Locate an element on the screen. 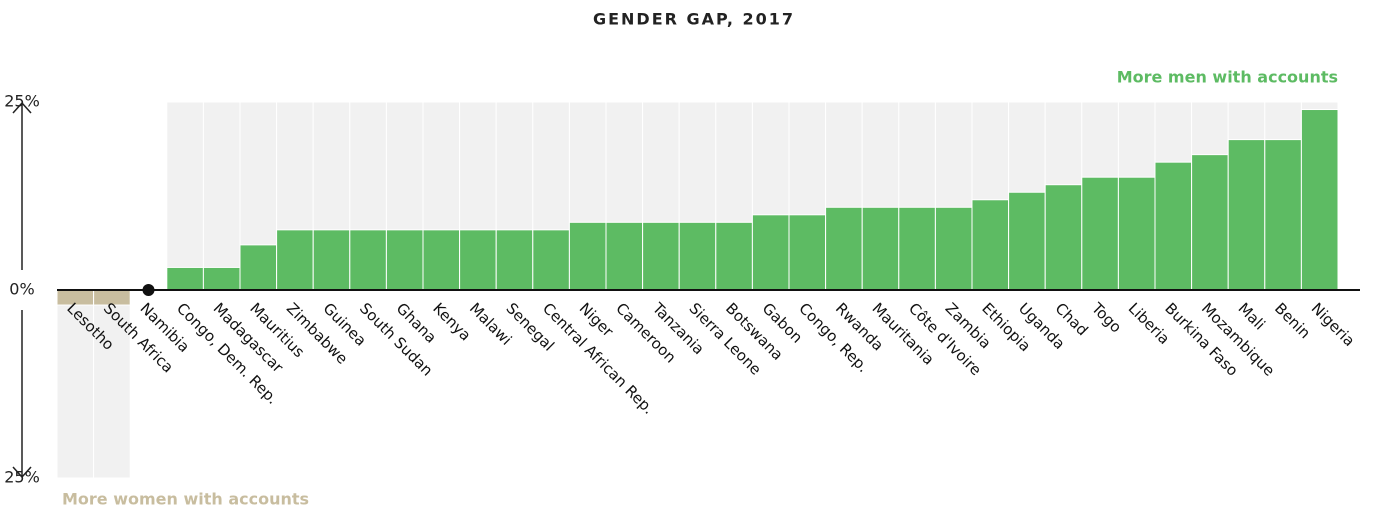  annotation: More women with accounts is located at coordinates (185, 499).